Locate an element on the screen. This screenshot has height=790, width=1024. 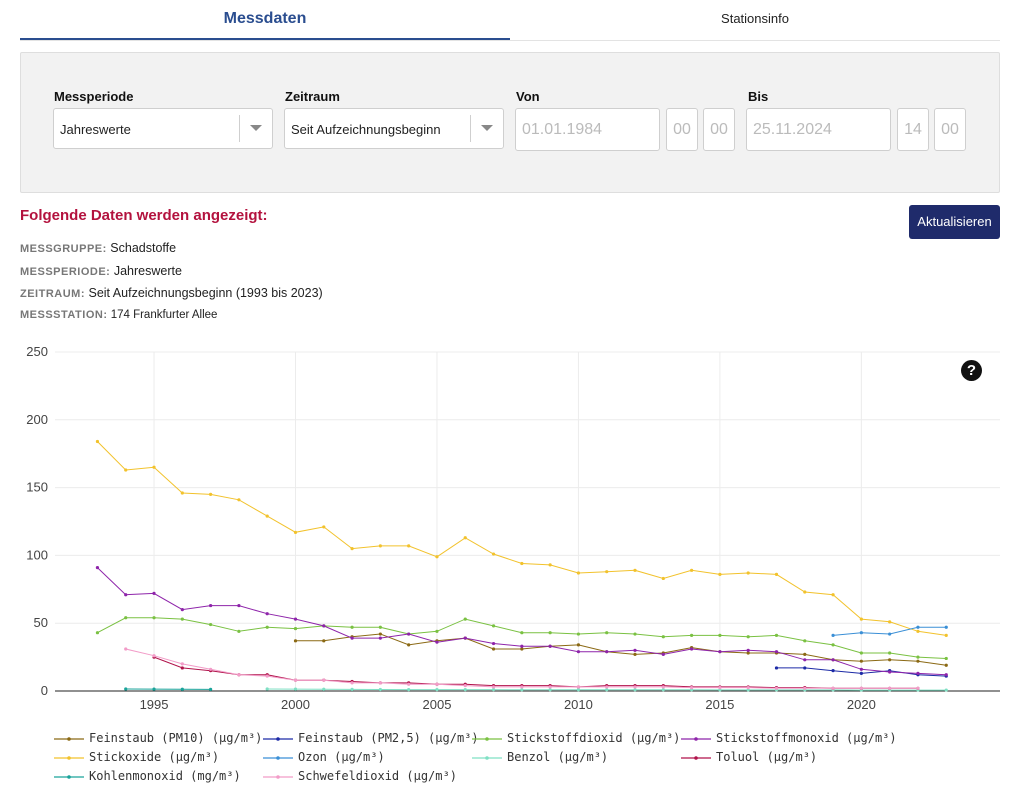
von-date-input: 01.01.1984 is located at coordinates (587, 129).